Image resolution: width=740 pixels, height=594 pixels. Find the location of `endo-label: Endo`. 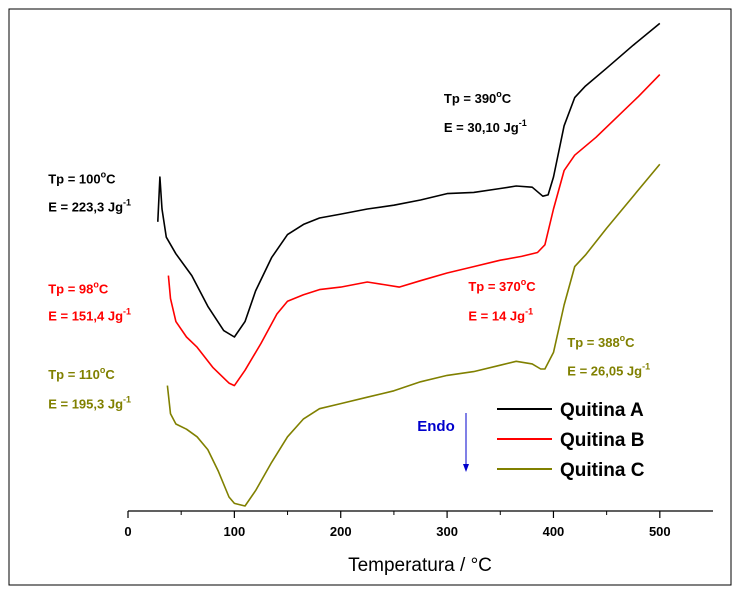

endo-label: Endo is located at coordinates (436, 426).